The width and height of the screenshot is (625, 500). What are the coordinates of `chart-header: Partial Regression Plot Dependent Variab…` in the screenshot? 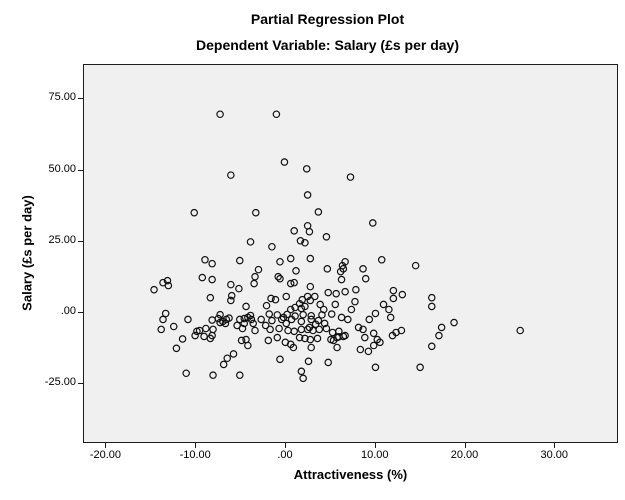 It's located at (327, 32).